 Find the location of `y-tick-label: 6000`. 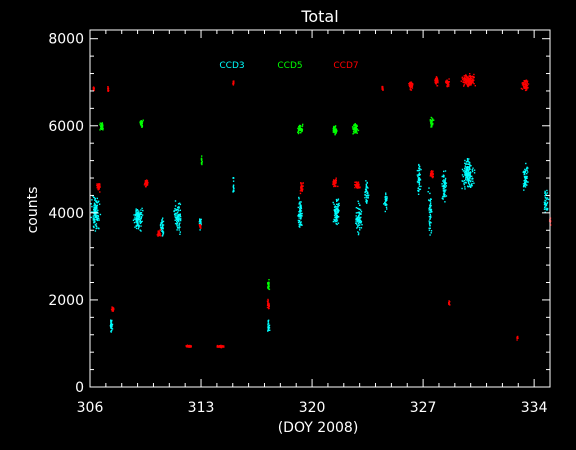

y-tick-label: 6000 is located at coordinates (66, 127).